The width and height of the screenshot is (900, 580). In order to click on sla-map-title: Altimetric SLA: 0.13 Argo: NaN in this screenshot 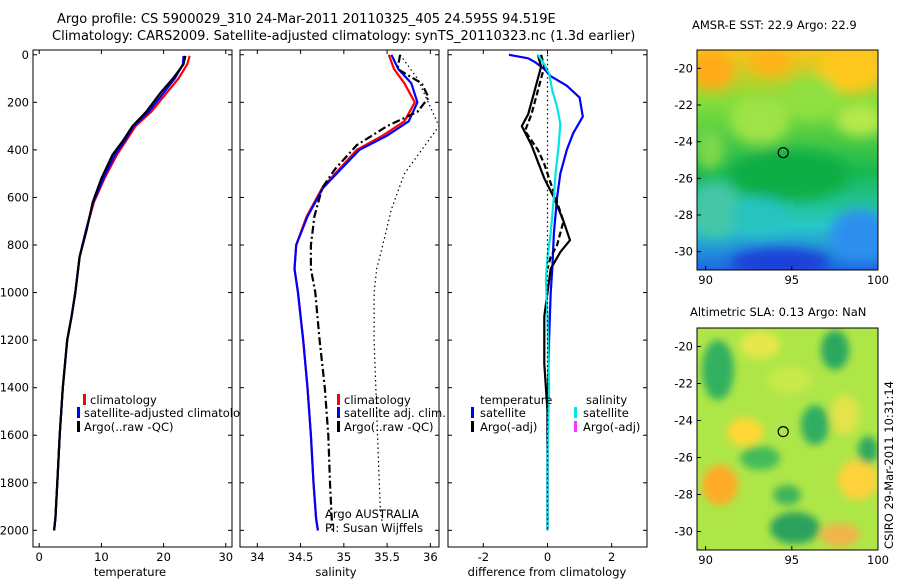, I will do `click(778, 312)`.